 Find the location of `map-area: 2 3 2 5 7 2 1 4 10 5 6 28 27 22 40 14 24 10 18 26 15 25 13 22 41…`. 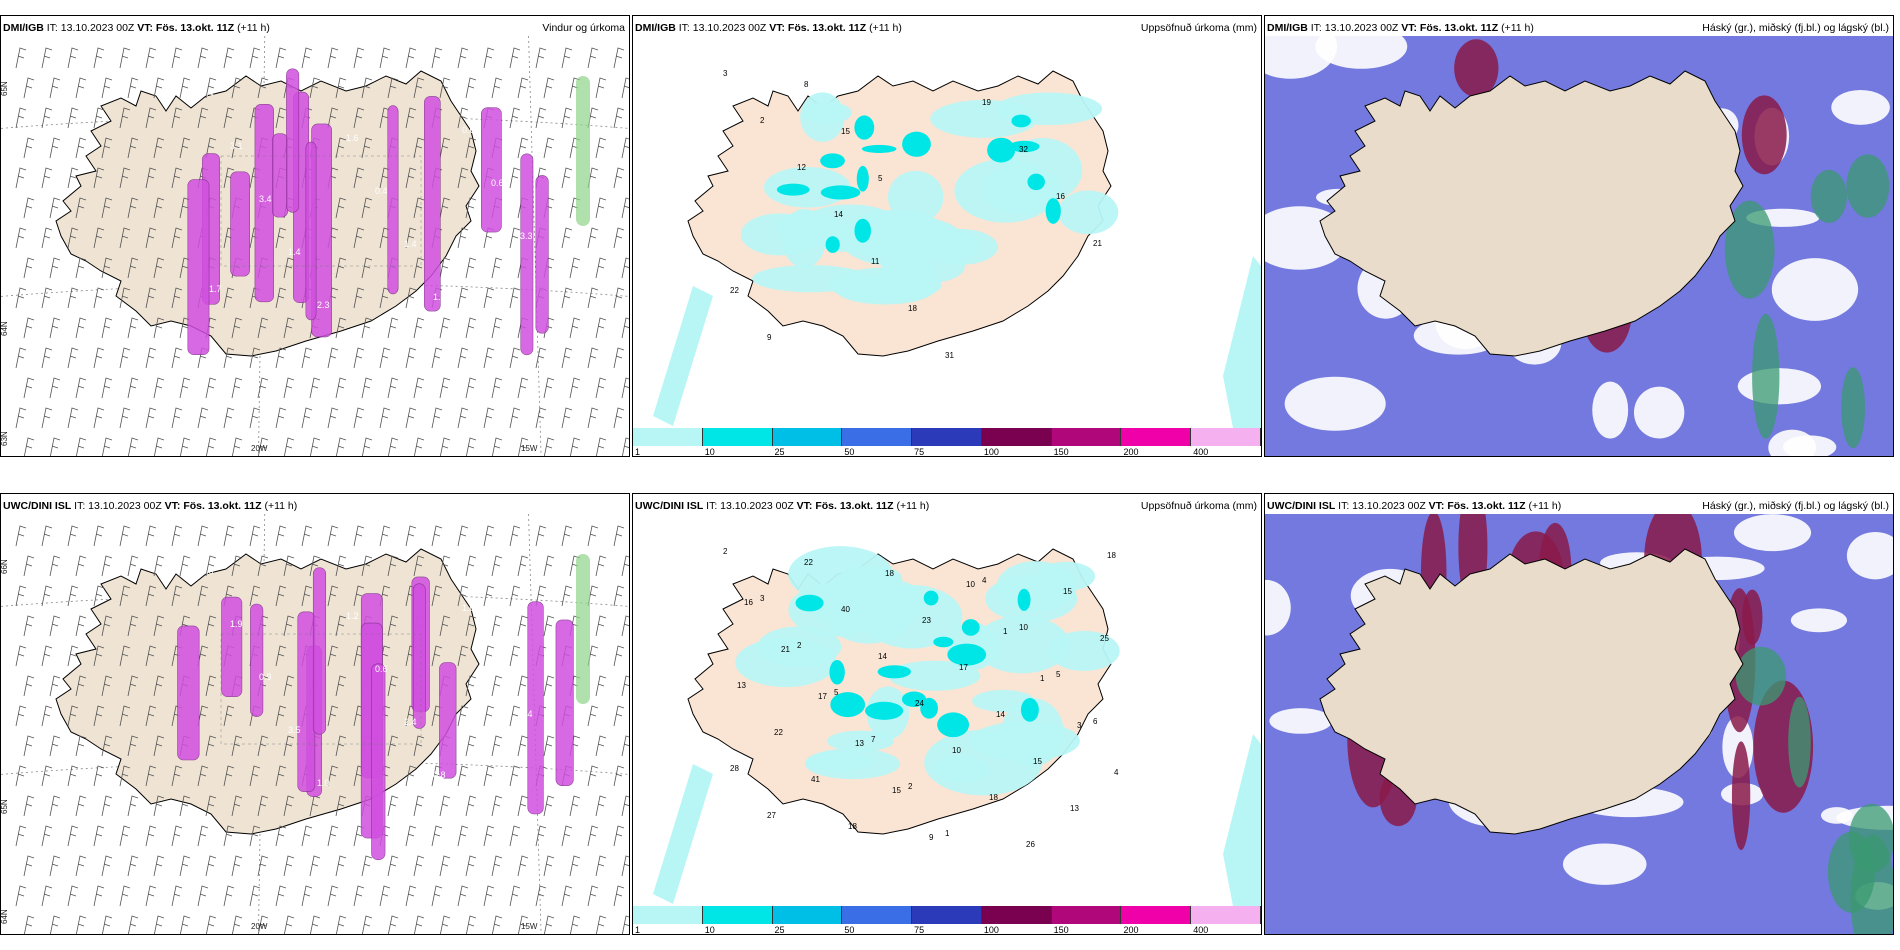

map-area: 2 3 2 5 7 2 1 4 10 5 6 28 27 22 40 14 24 10 18 26 15 25 13 22 41… is located at coordinates (947, 710).